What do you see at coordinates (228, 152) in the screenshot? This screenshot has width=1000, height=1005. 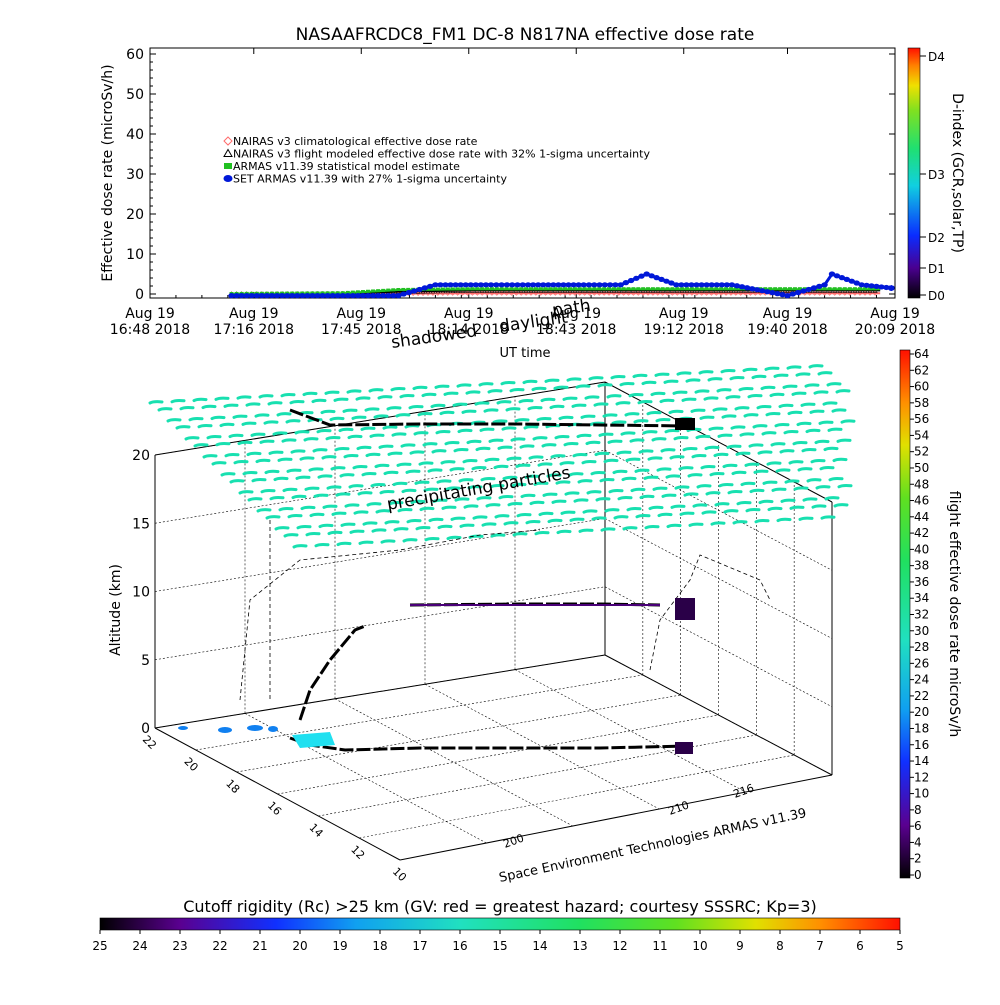 I see `legend-marker` at bounding box center [228, 152].